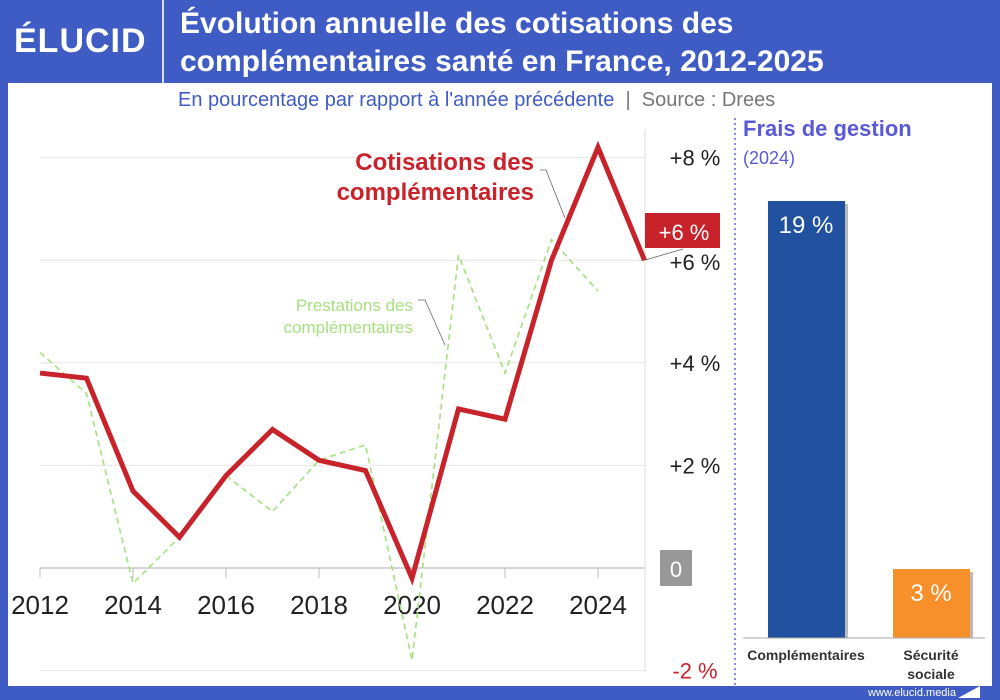  I want to click on x-tick-label: 2012, so click(40, 605).